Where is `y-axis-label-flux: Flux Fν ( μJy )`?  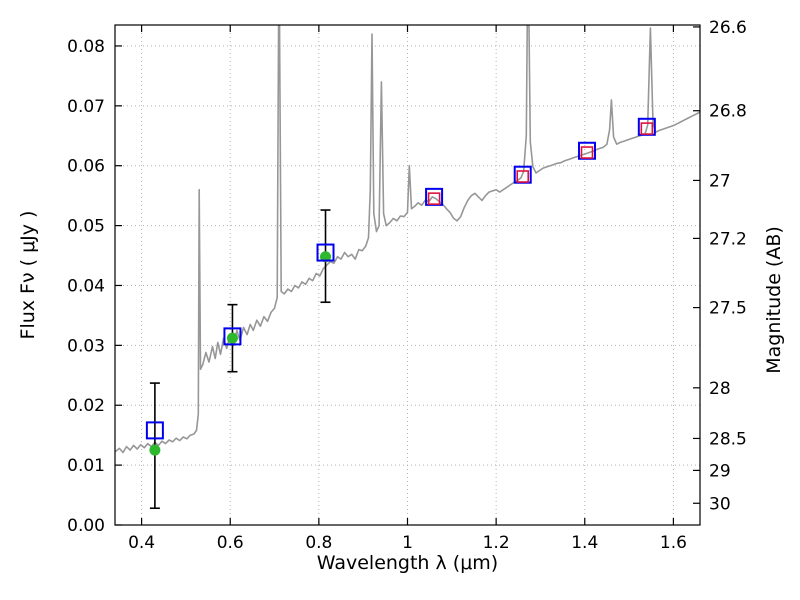 y-axis-label-flux: Flux Fν ( μJy ) is located at coordinates (28, 275).